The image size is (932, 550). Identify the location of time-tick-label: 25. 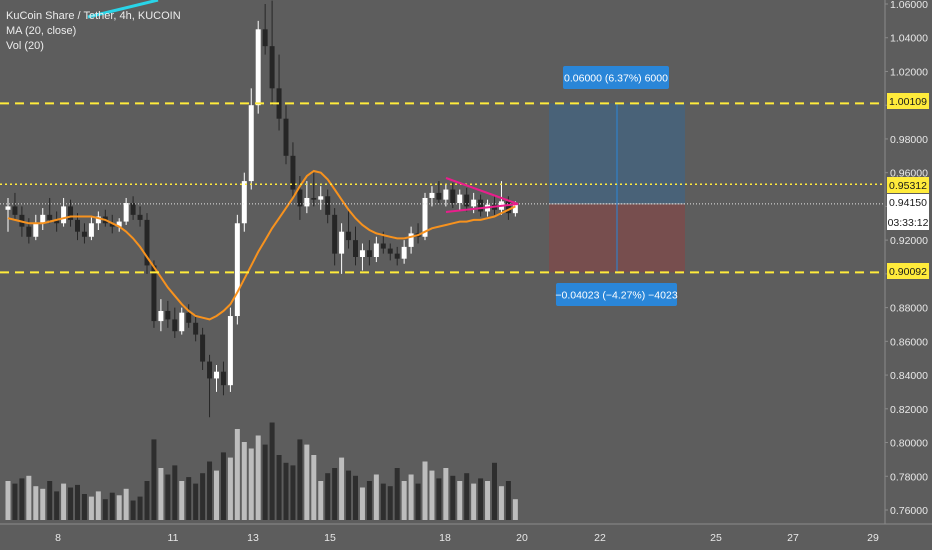
(716, 538).